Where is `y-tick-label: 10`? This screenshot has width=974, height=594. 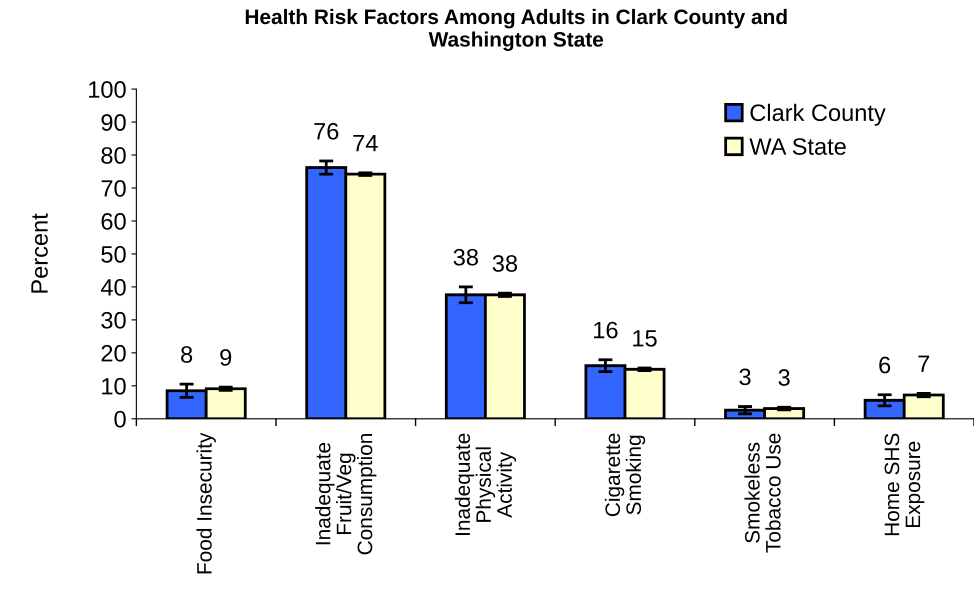
y-tick-label: 10 is located at coordinates (114, 386).